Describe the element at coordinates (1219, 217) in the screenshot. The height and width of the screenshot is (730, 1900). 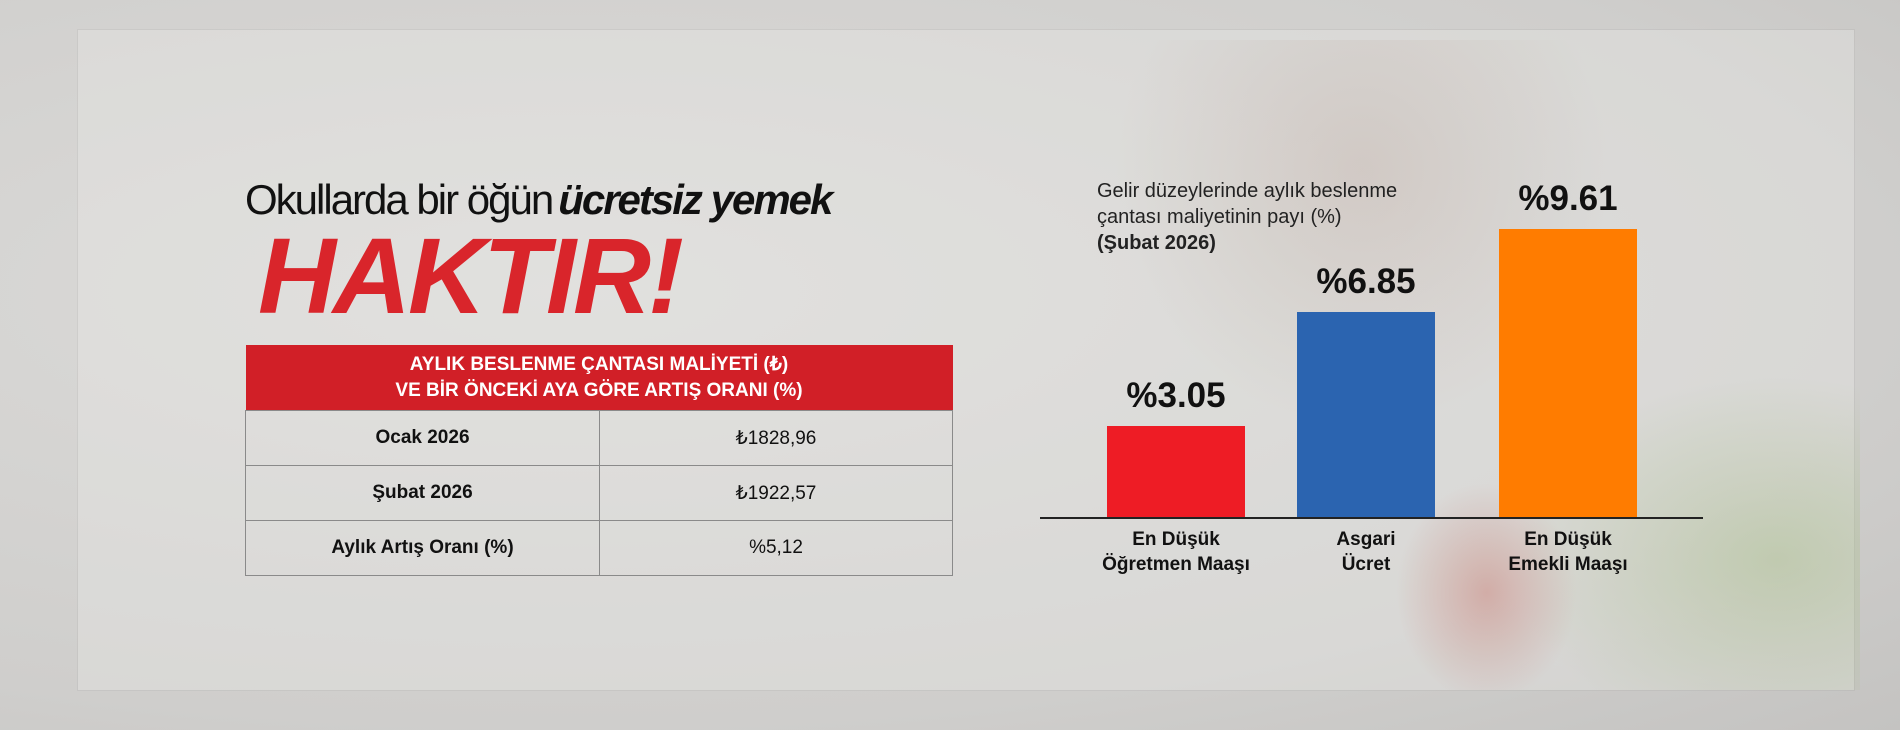
I see `chart-title-line-2: çantası maliyetinin payı (%)` at that location.